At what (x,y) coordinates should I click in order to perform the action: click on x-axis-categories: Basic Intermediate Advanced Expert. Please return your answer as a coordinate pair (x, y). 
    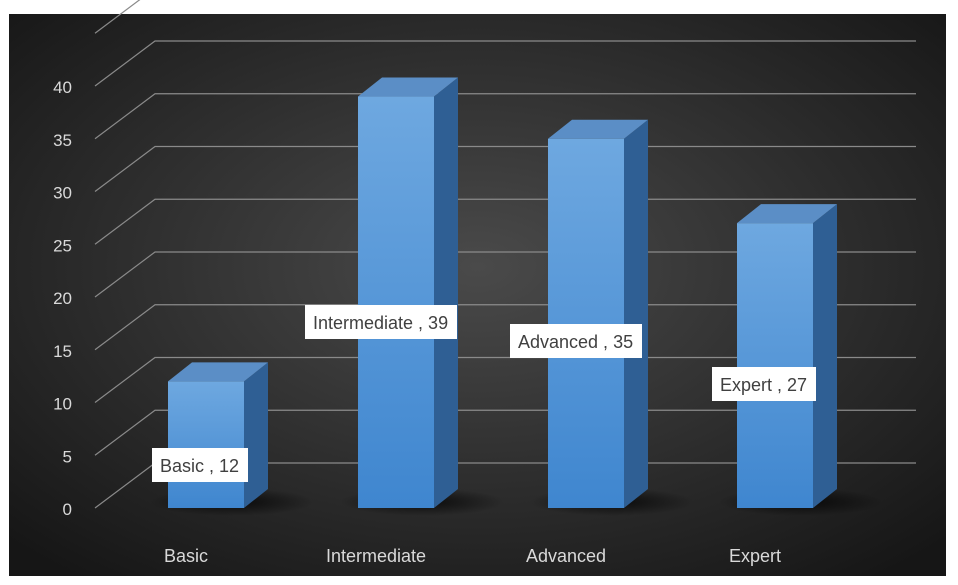
    Looking at the image, I should click on (472, 556).